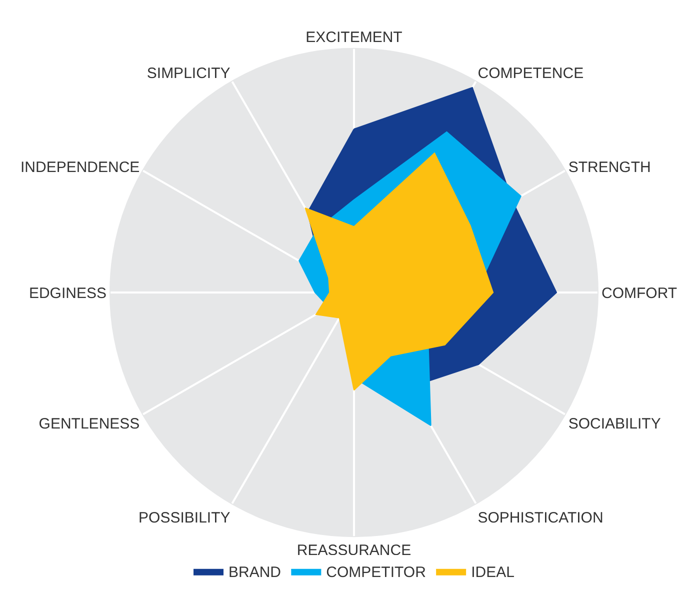 The image size is (698, 600). What do you see at coordinates (609, 167) in the screenshot?
I see `spoke-label: STRENGTH` at bounding box center [609, 167].